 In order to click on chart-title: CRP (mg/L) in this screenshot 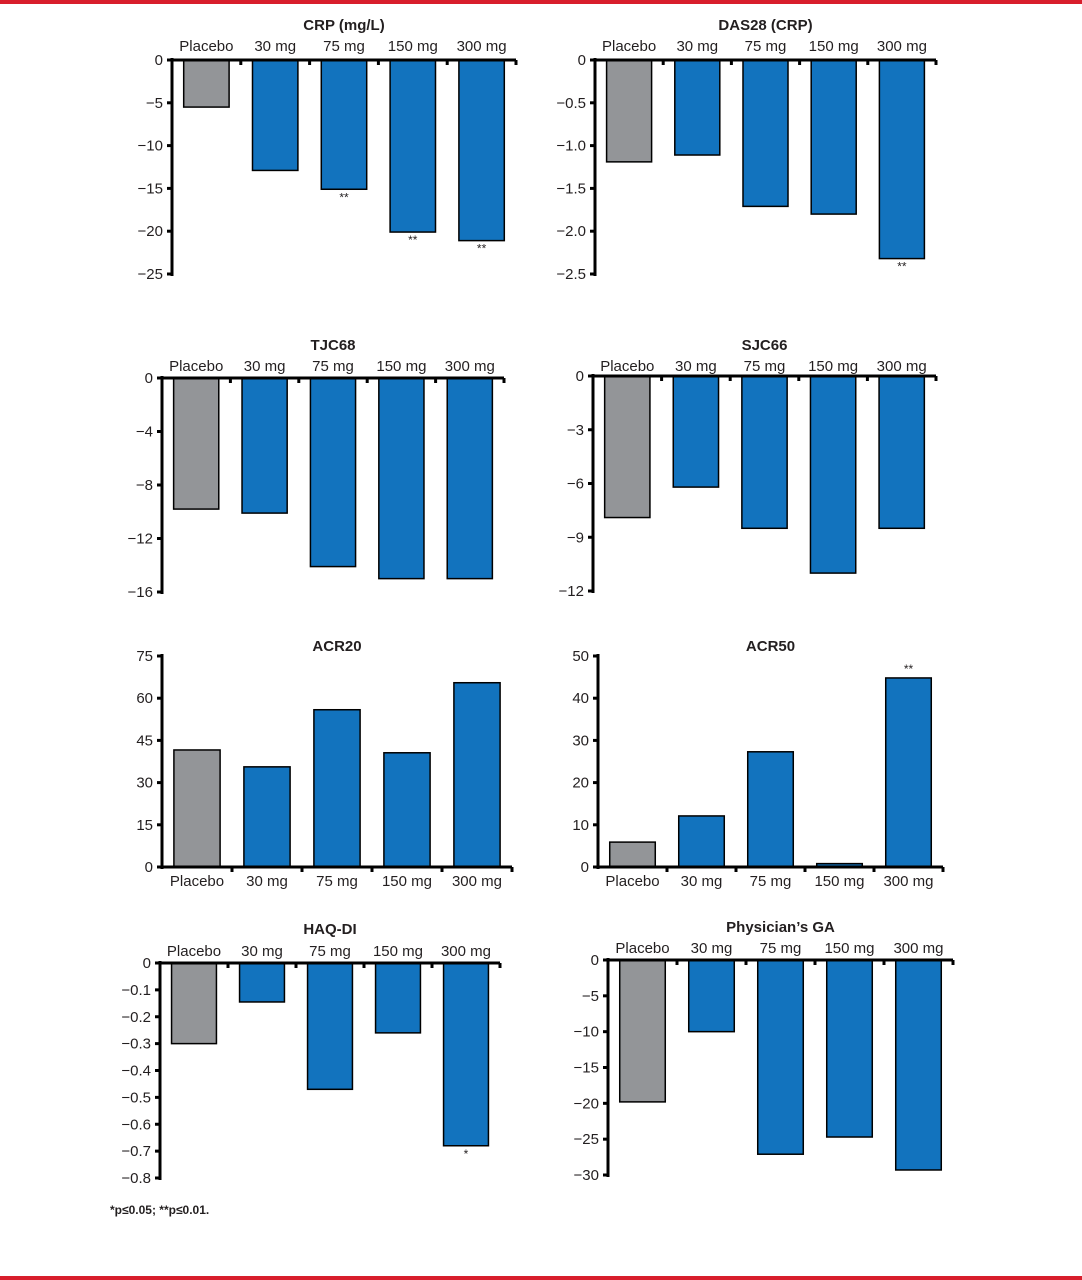, I will do `click(343, 25)`.